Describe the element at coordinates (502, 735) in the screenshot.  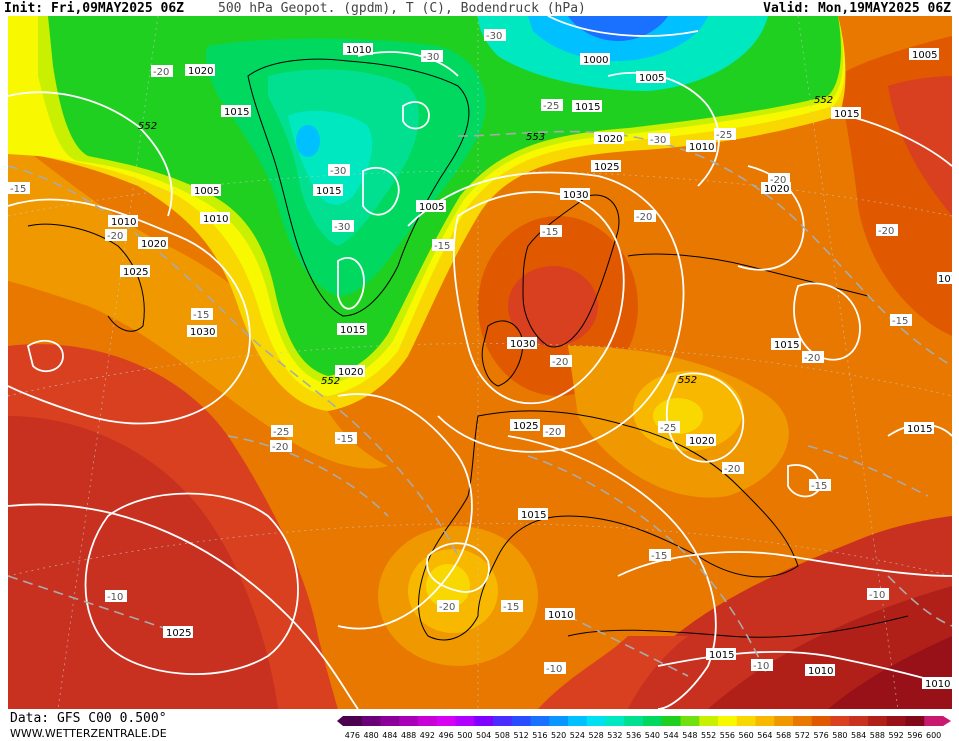
I see `legend-tick-label: 508` at that location.